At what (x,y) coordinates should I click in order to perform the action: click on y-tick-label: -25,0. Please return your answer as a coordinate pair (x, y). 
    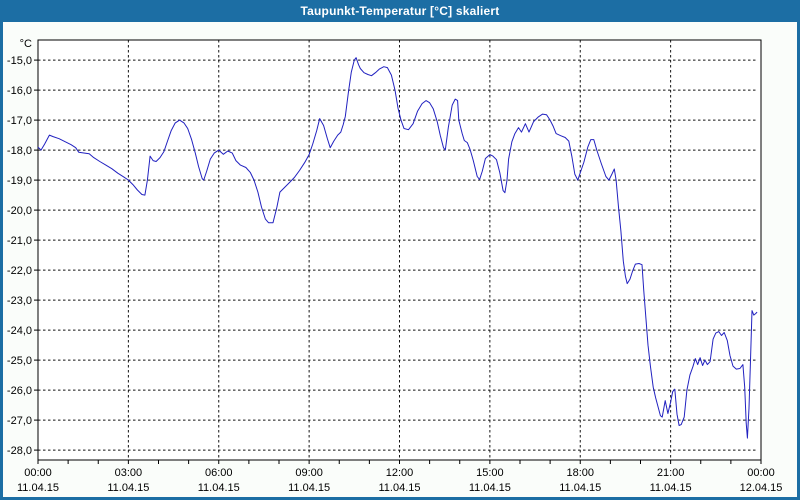
    Looking at the image, I should click on (19, 361).